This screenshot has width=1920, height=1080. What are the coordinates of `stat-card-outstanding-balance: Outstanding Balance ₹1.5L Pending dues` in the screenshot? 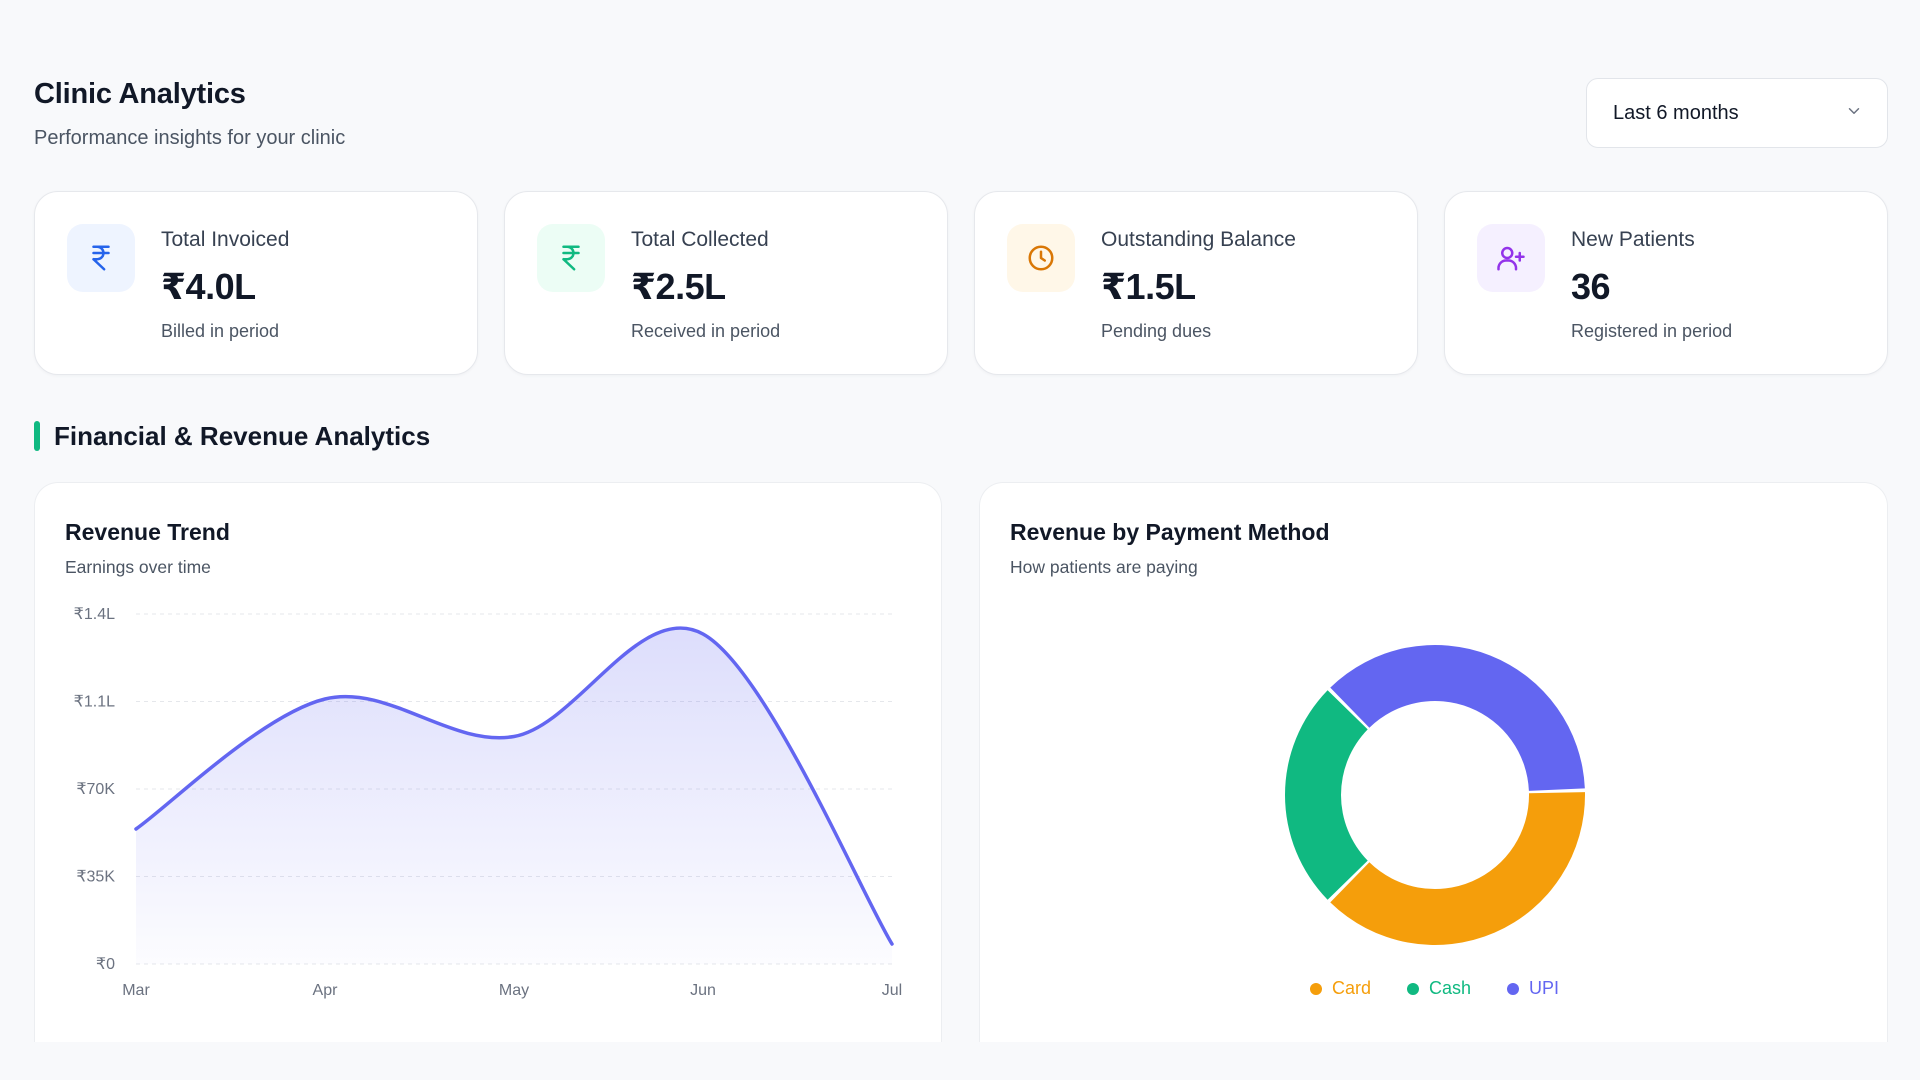 It's located at (1196, 283).